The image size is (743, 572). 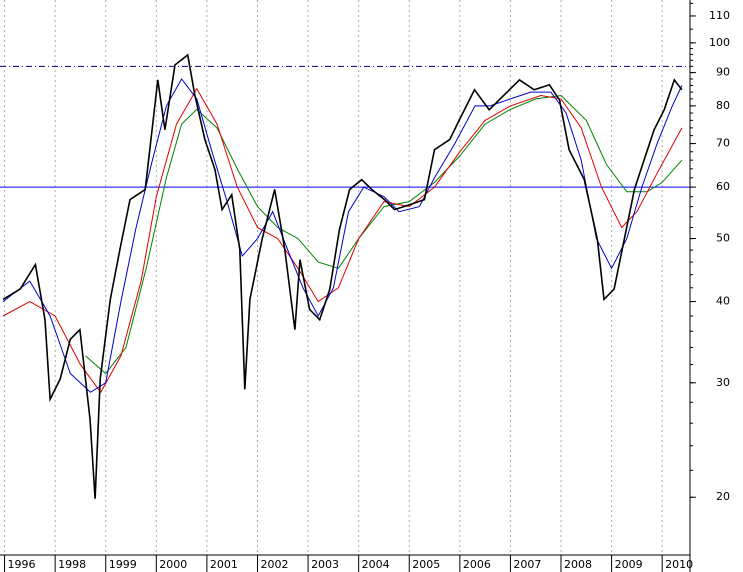 I want to click on y-tick-label: 70, so click(x=723, y=143).